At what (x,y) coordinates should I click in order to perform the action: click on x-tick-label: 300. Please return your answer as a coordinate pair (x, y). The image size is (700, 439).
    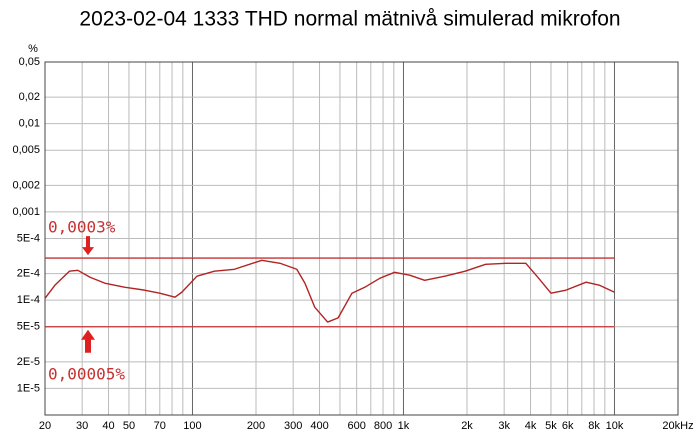
    Looking at the image, I should click on (293, 426).